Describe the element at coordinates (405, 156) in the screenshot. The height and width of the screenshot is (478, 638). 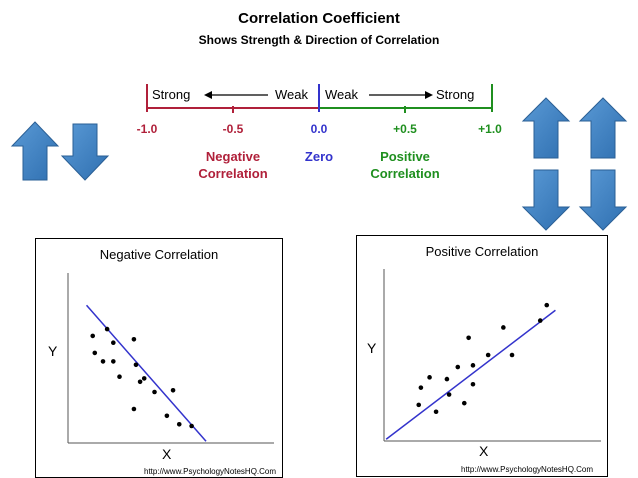
I see `positive-label-line1: Positive` at that location.